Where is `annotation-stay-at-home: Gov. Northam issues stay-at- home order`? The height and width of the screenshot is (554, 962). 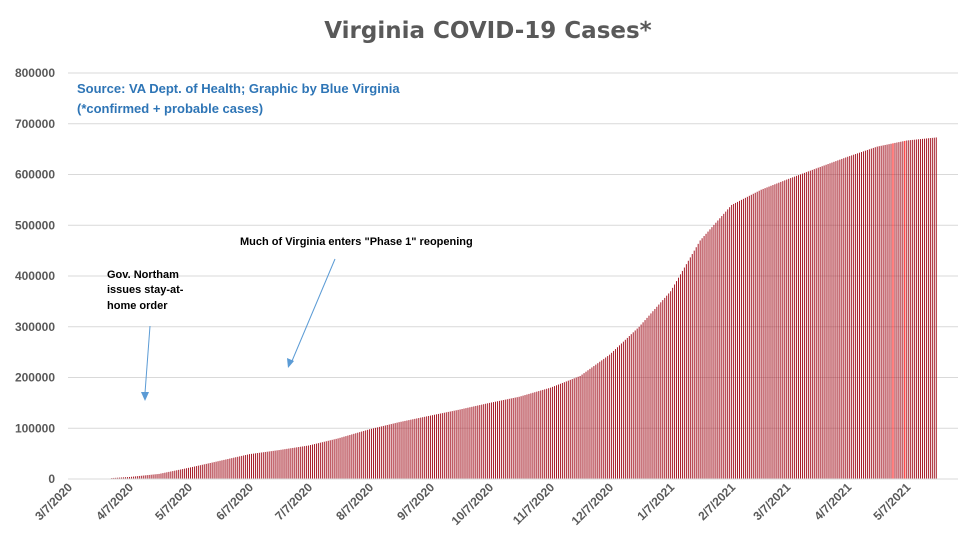
annotation-stay-at-home: Gov. Northam issues stay-at- home order is located at coordinates (147, 290).